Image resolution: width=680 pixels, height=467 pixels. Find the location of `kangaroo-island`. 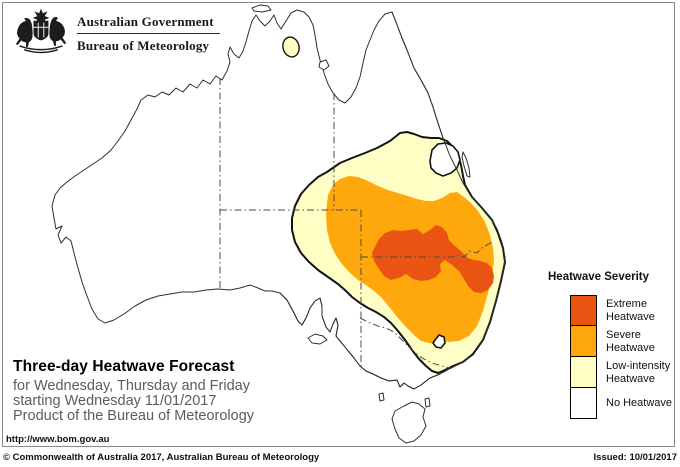

kangaroo-island is located at coordinates (317, 339).